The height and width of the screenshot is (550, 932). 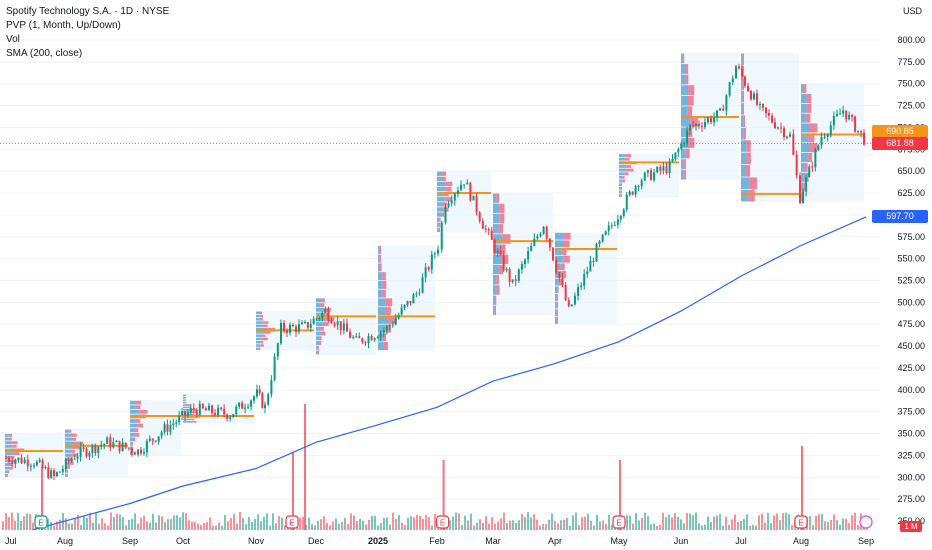 What do you see at coordinates (911, 324) in the screenshot?
I see `y-tick-label: 475.00` at bounding box center [911, 324].